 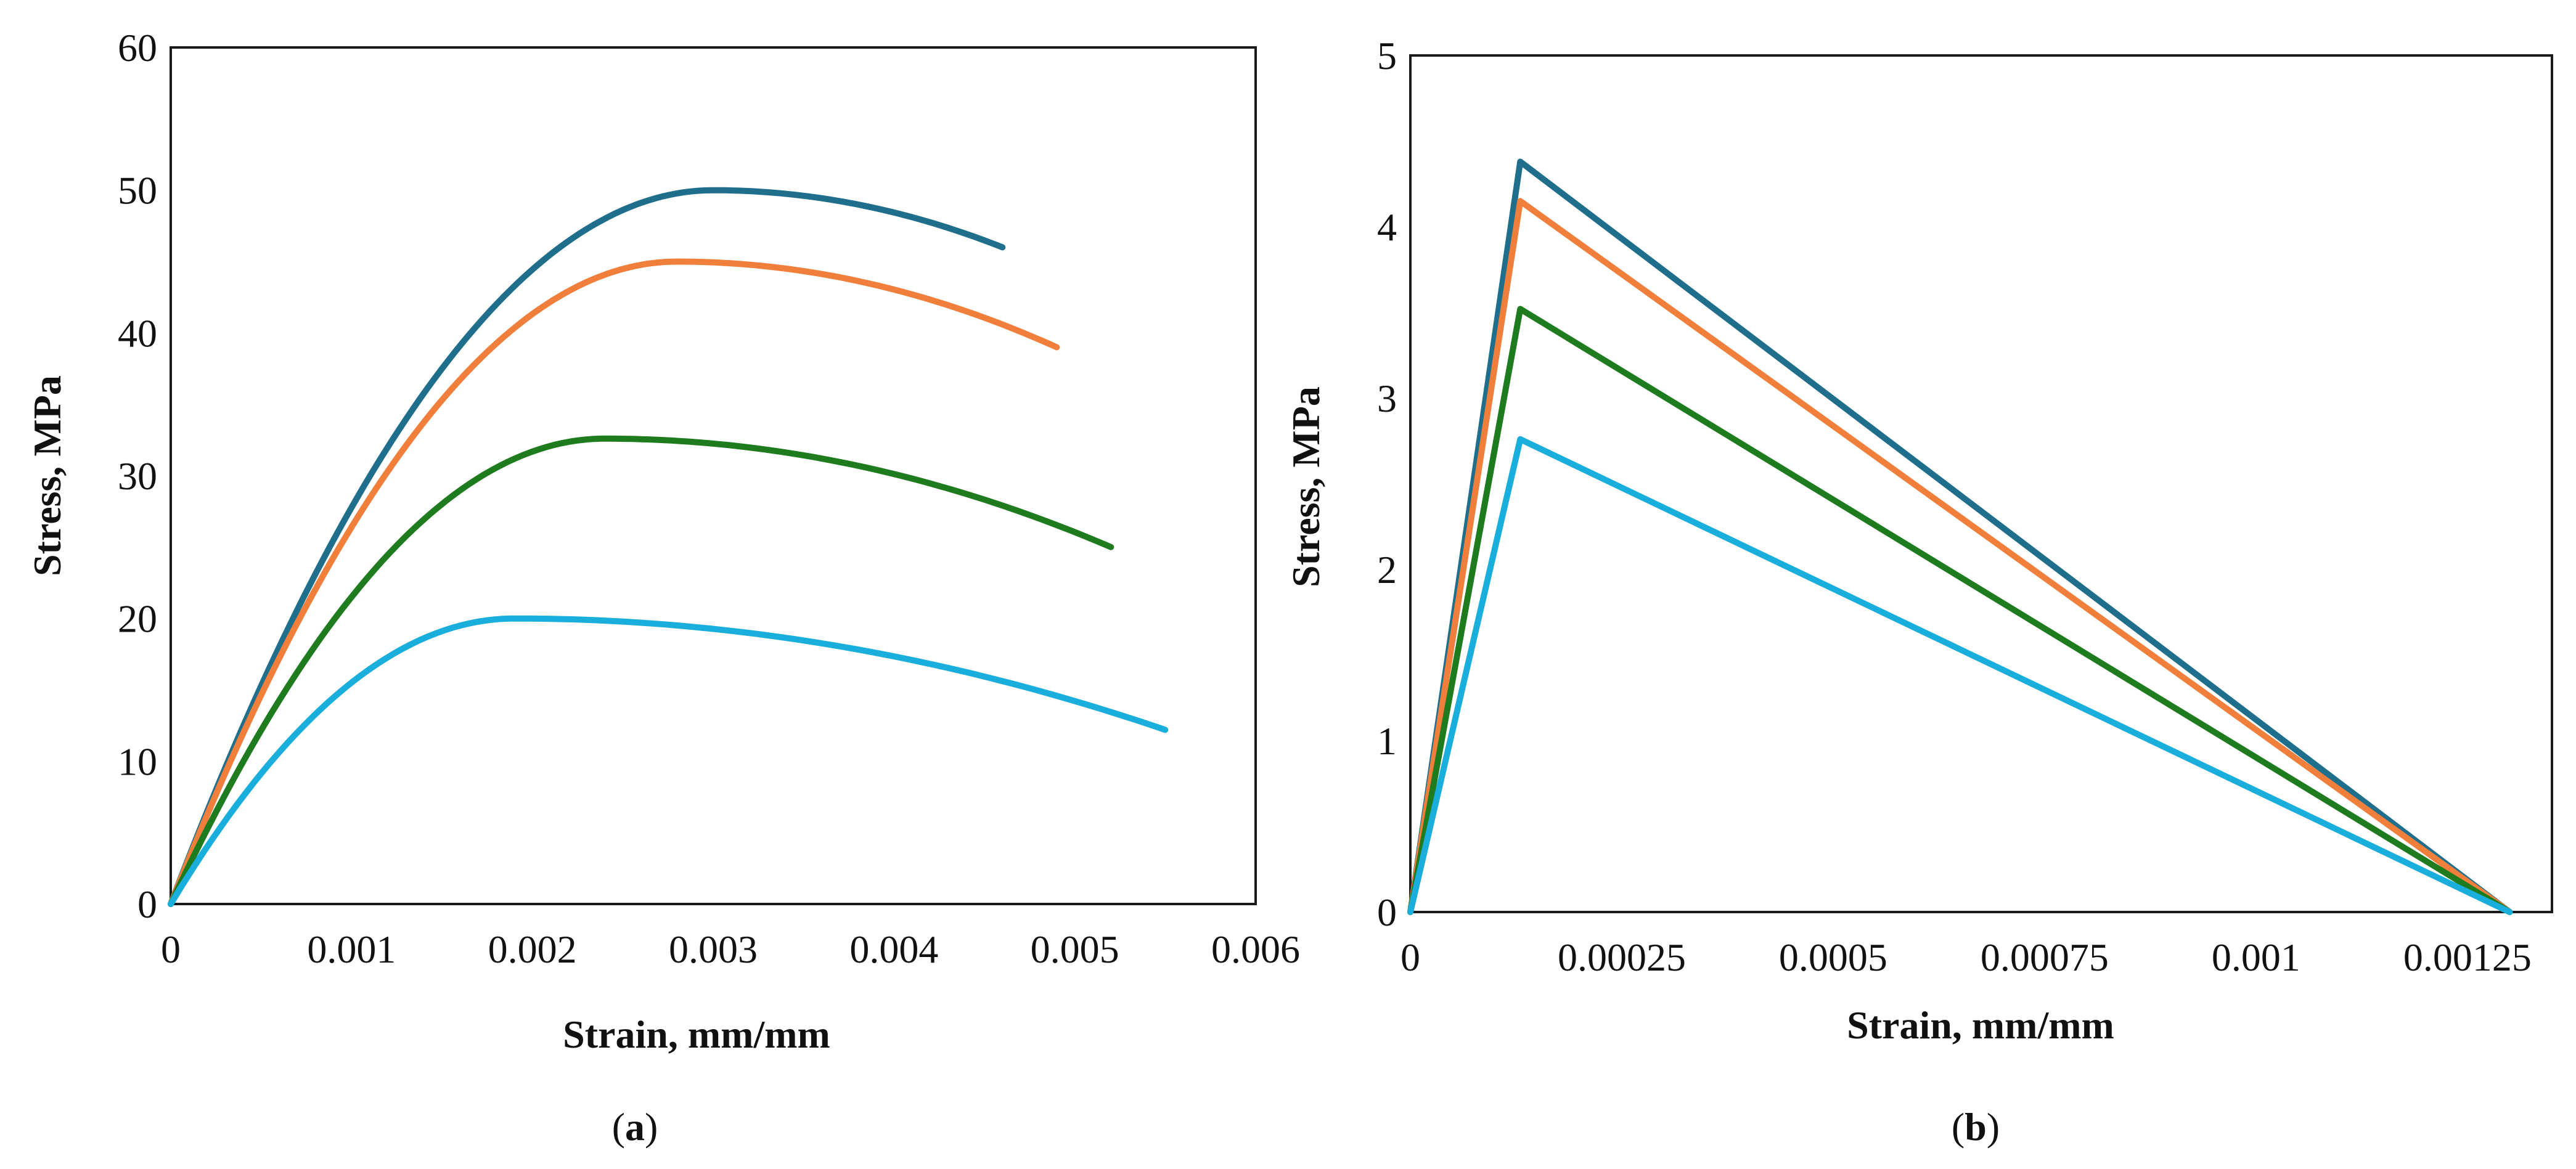 What do you see at coordinates (532, 949) in the screenshot?
I see `panel-a-x-tick-label: 0.002` at bounding box center [532, 949].